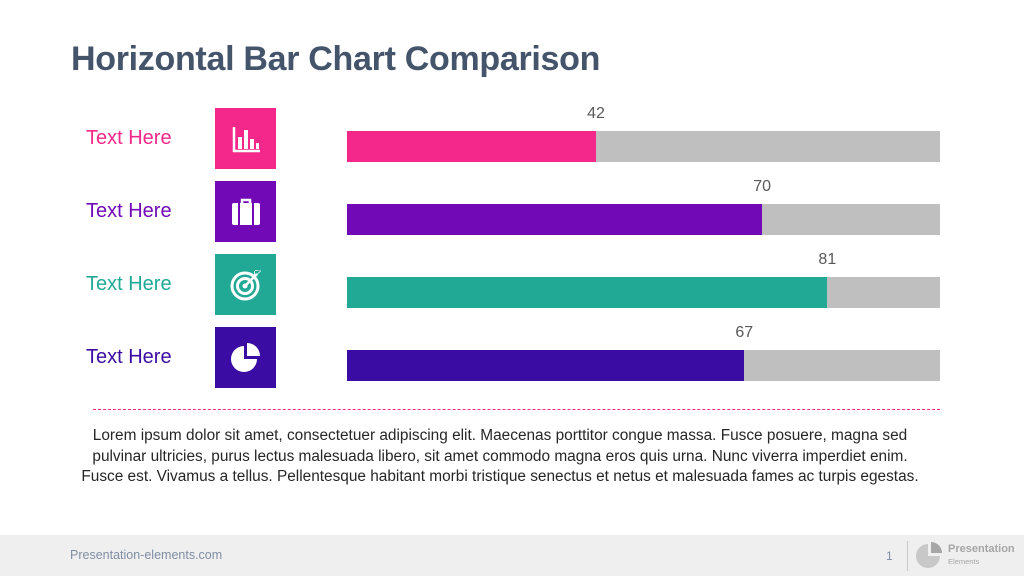 The height and width of the screenshot is (576, 1024). Describe the element at coordinates (981, 549) in the screenshot. I see `footer-logo-name: Presentation` at that location.